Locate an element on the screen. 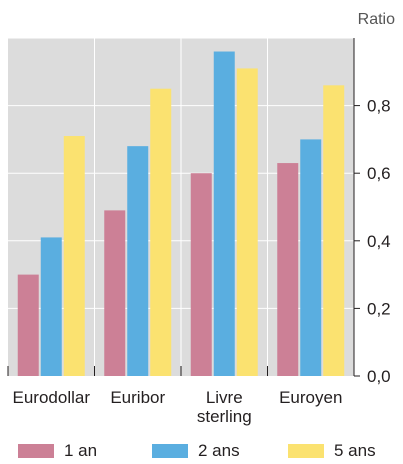 This screenshot has height=464, width=403. bar-3-1-an is located at coordinates (288, 269).